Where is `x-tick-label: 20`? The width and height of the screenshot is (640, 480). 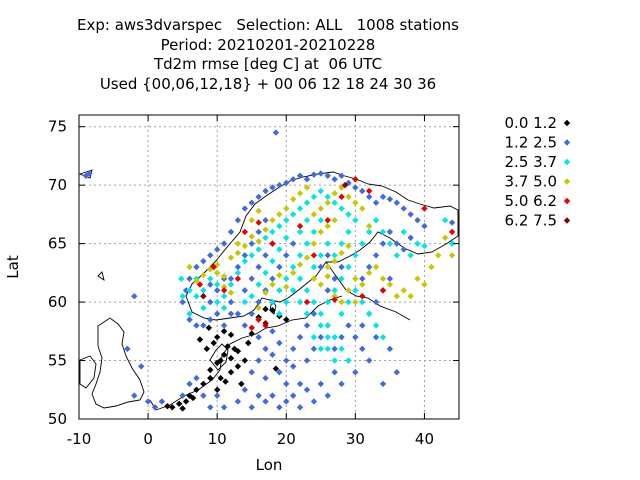
x-tick-label: 20 is located at coordinates (286, 439).